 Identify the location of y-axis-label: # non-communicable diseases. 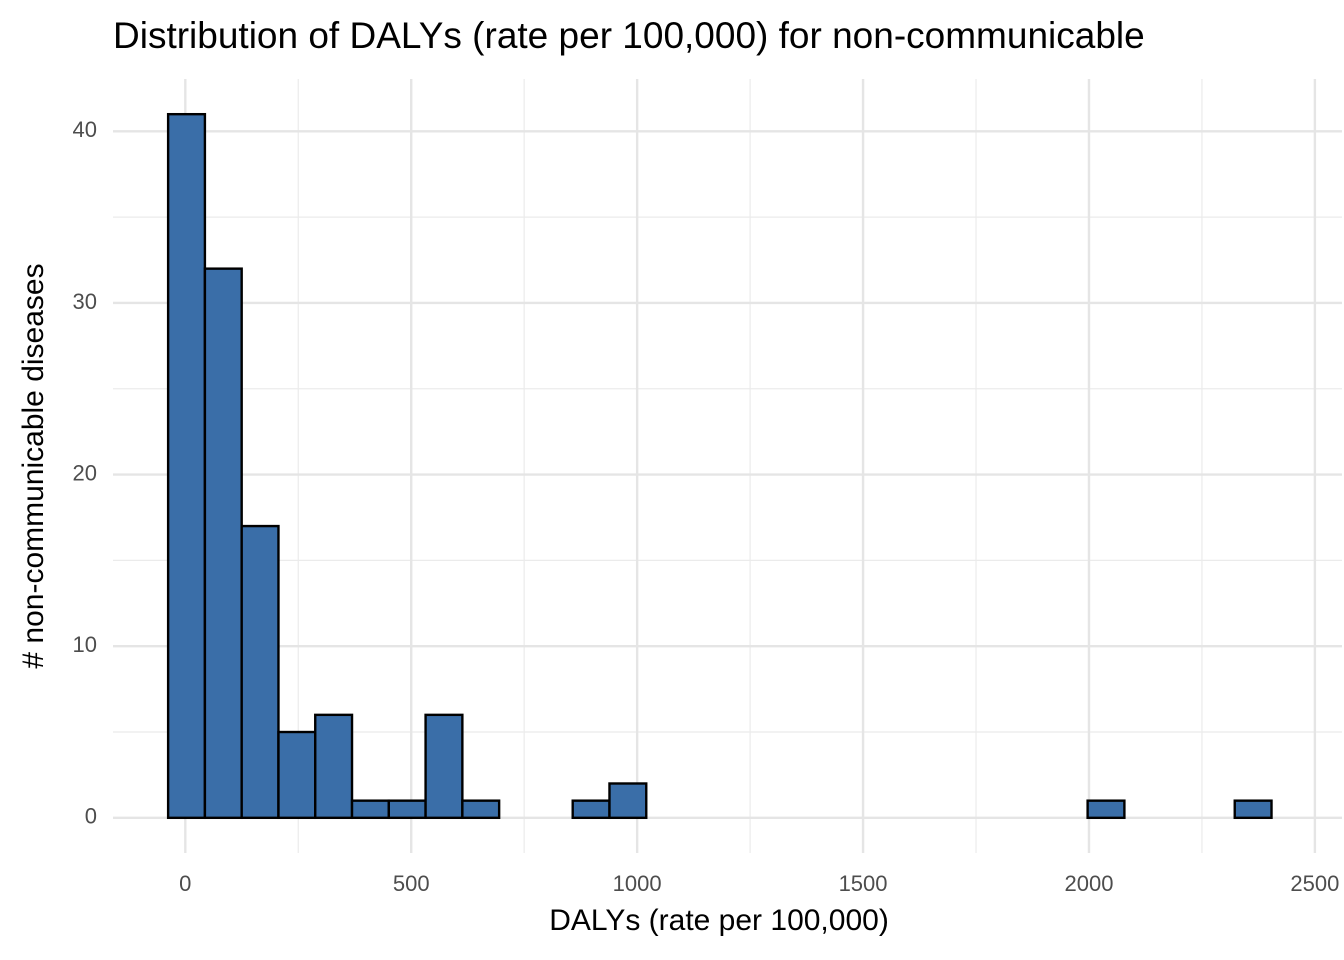
(33, 465).